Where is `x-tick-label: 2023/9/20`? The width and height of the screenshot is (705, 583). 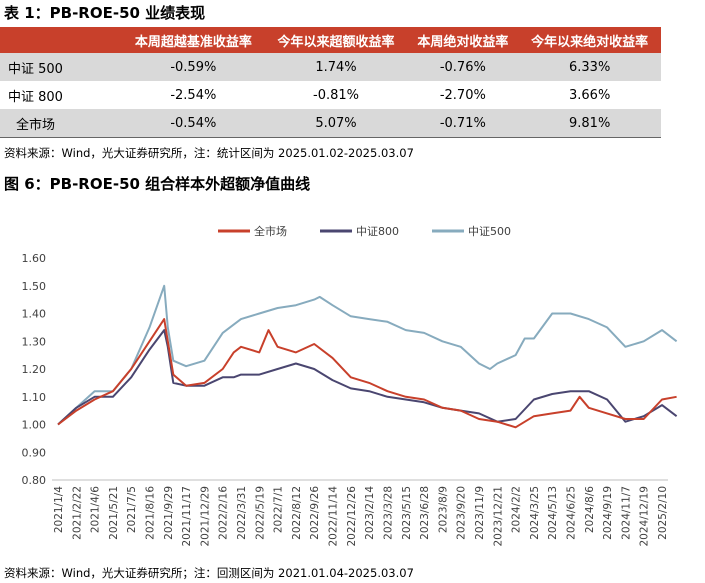
x-tick-label: 2023/9/20 is located at coordinates (462, 513).